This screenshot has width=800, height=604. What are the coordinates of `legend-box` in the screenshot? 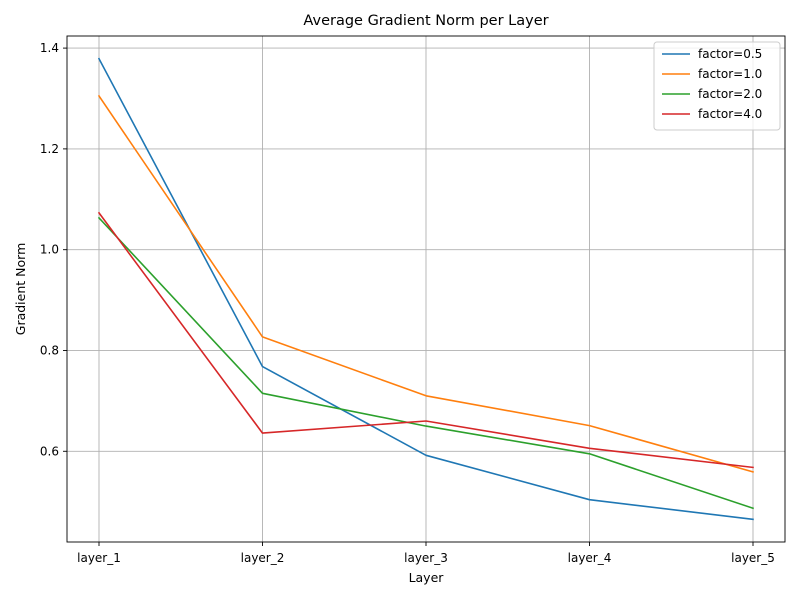 It's located at (717, 86).